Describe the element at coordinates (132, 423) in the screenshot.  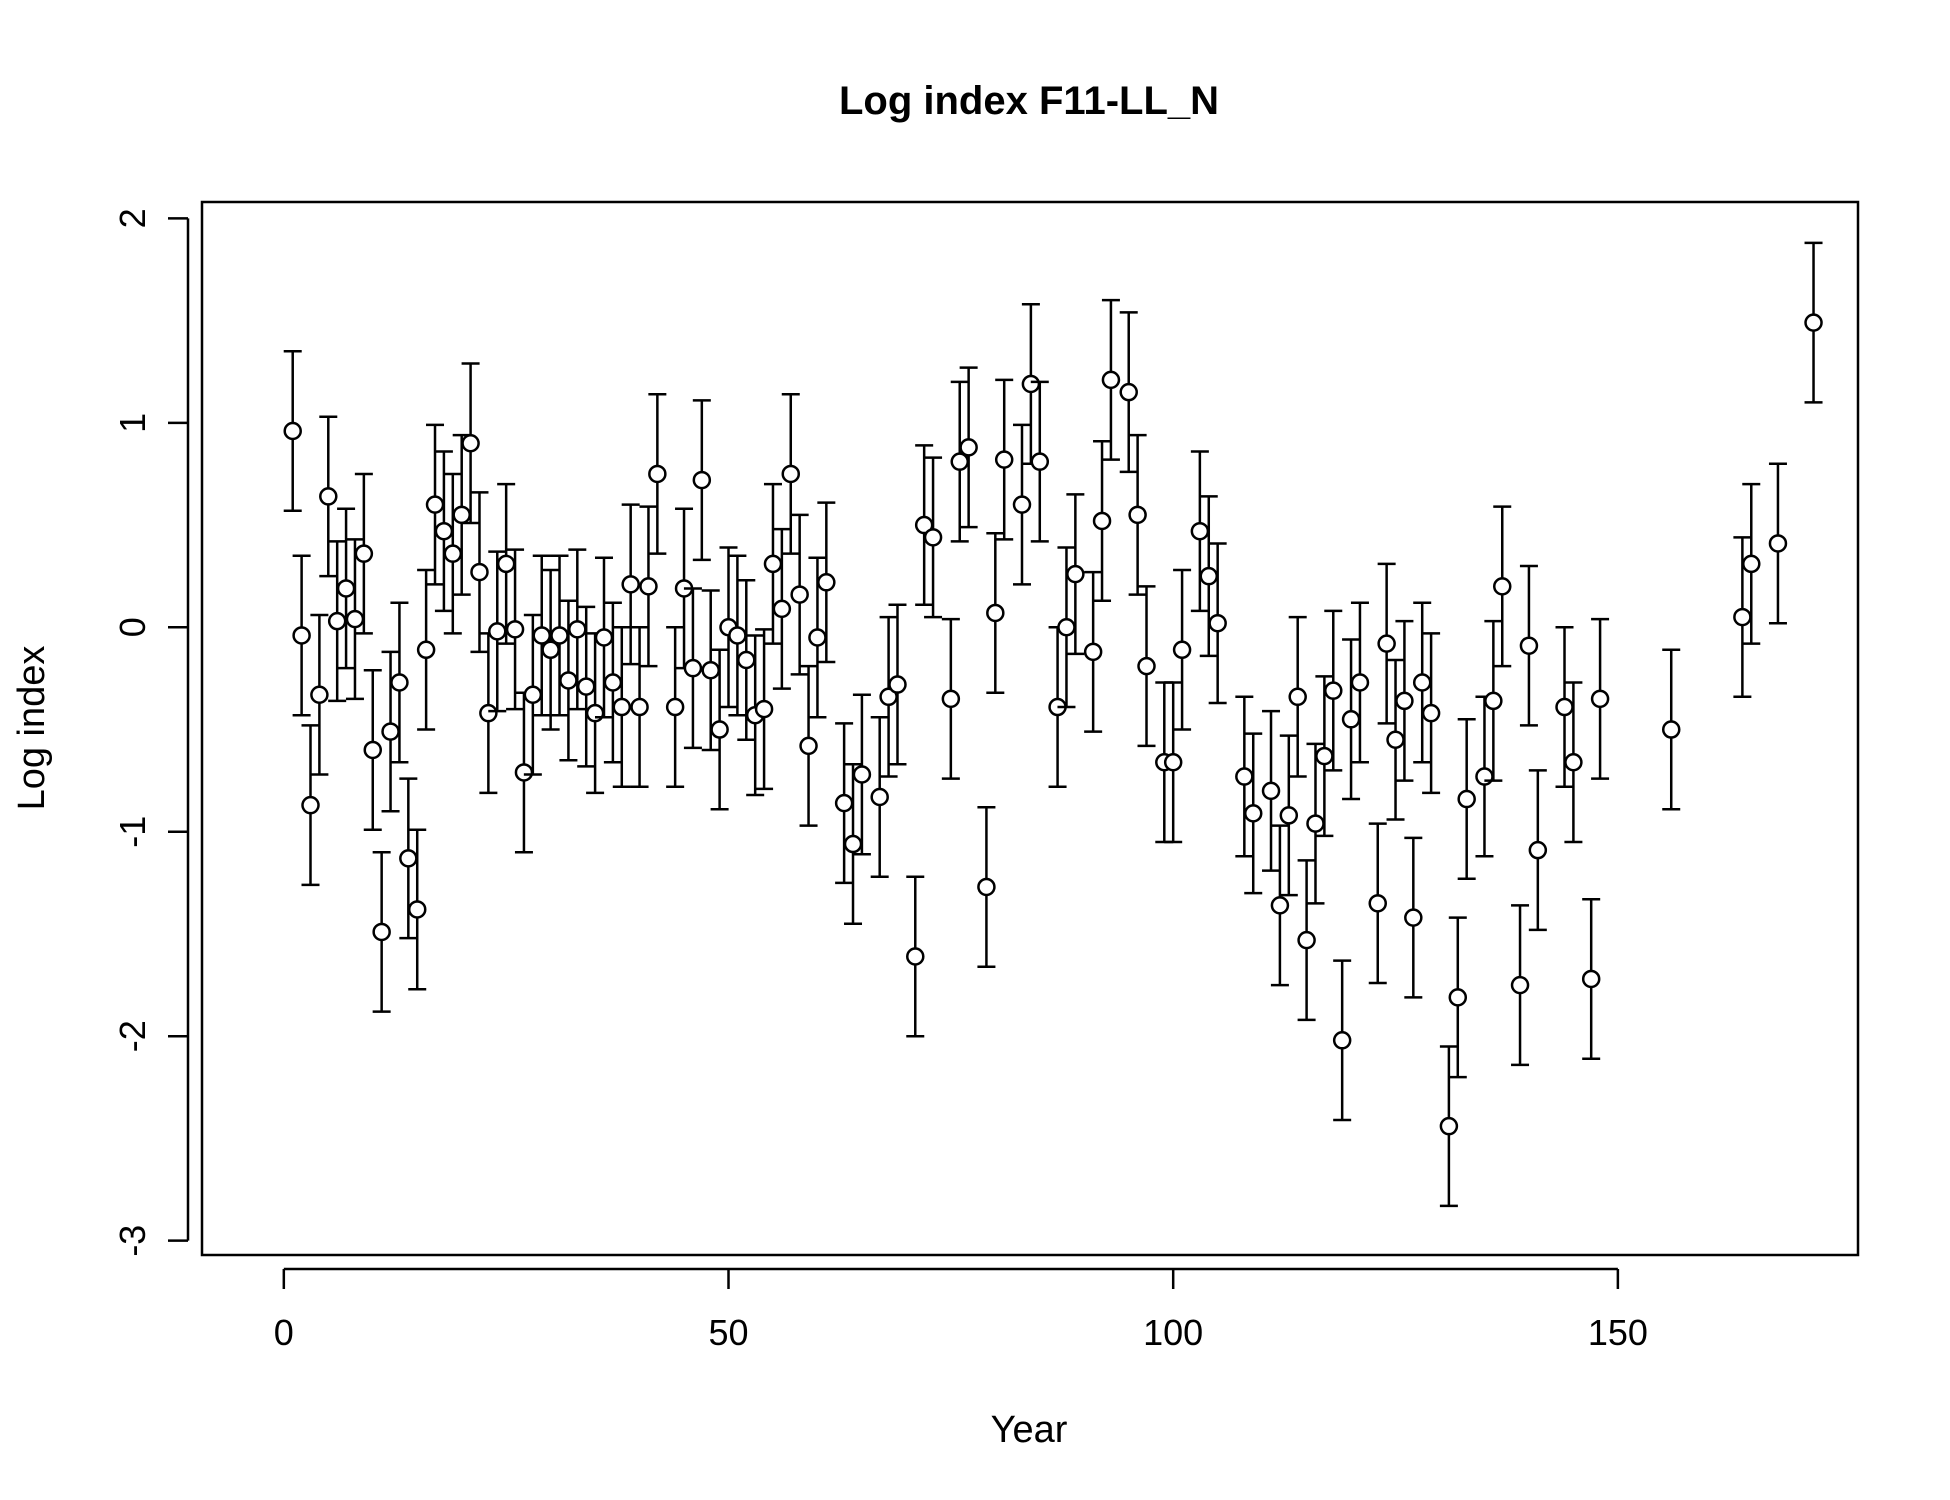
I see `y-tick-label: 1` at that location.